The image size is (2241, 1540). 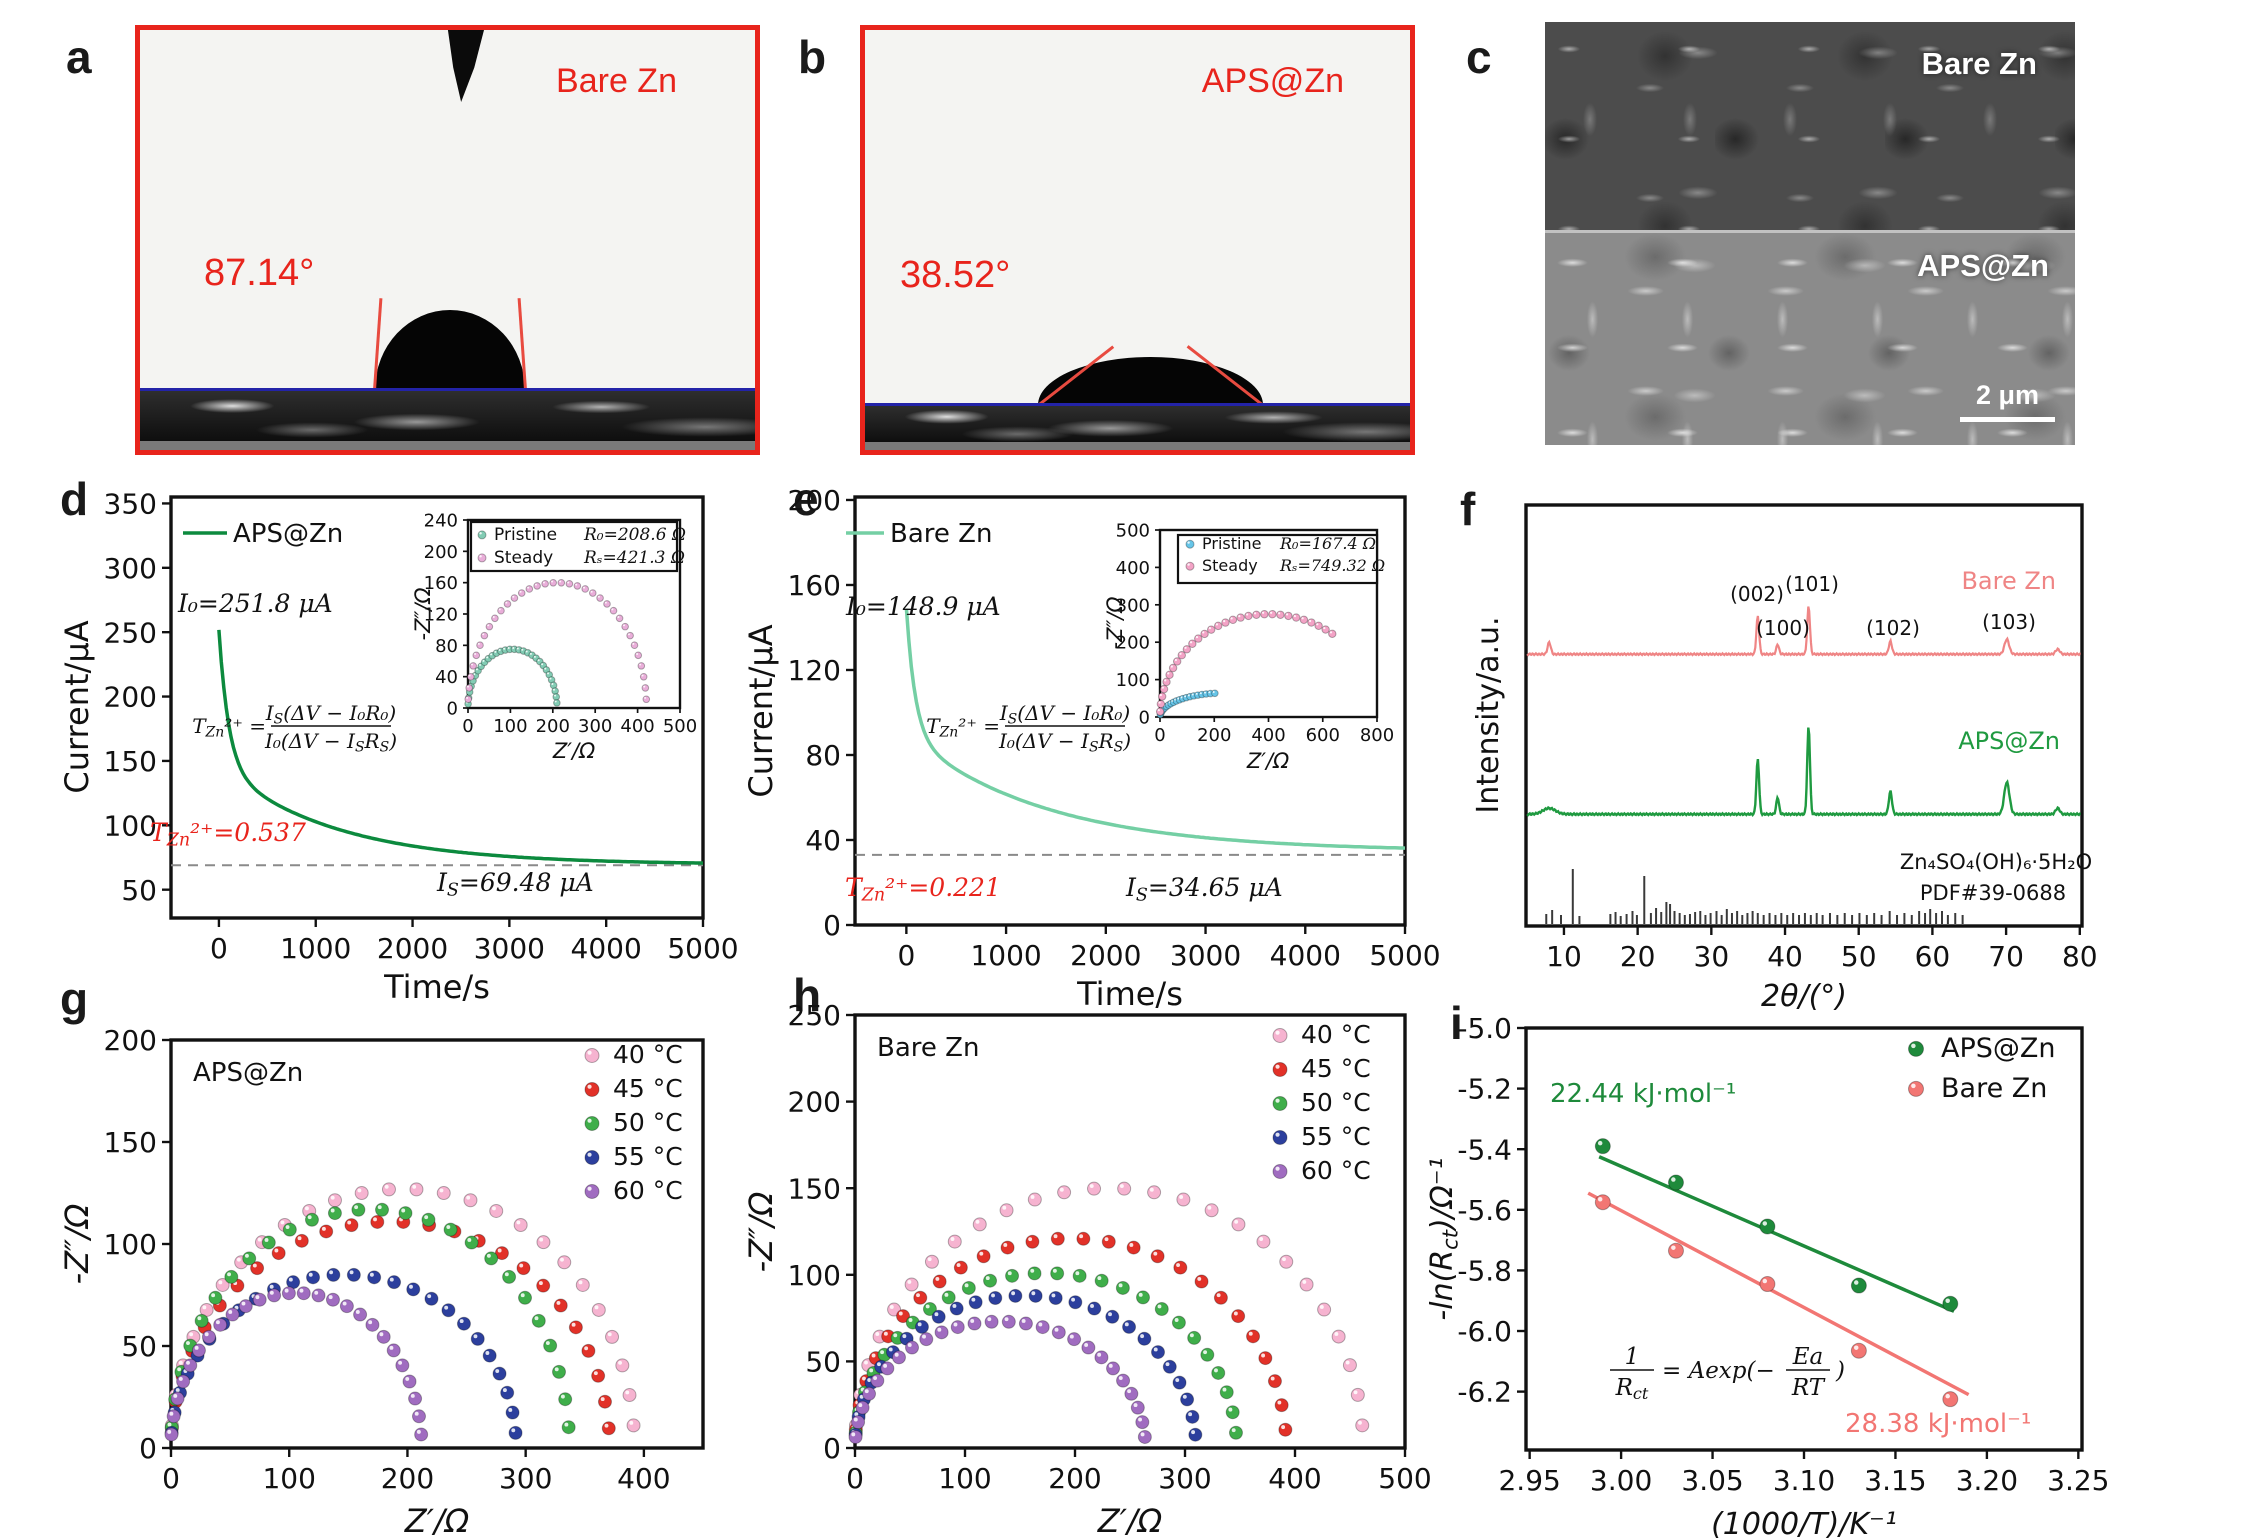 I want to click on svg-text: (102), so click(x=1893, y=628).